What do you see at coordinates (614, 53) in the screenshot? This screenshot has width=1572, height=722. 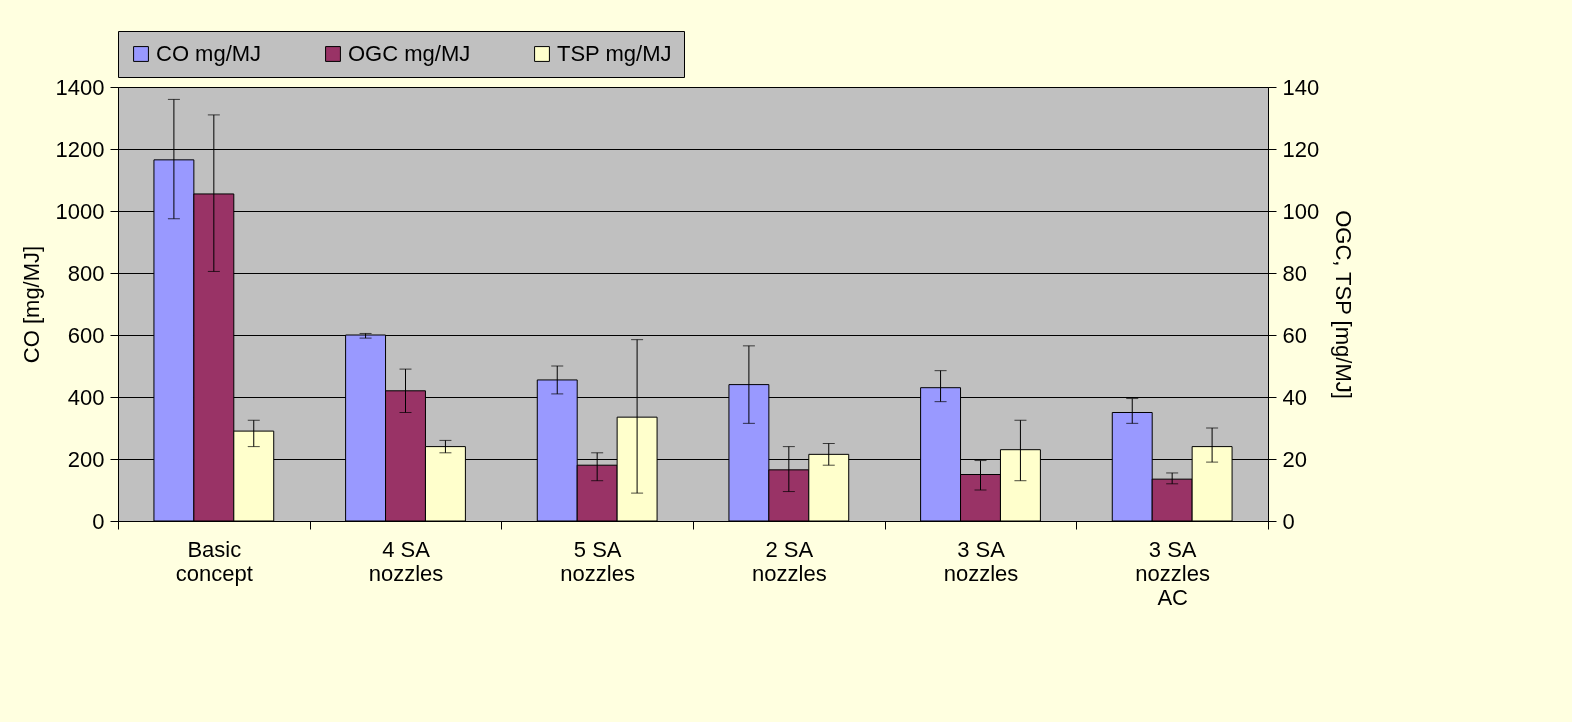 I see `legend-label: TSP mg/MJ` at bounding box center [614, 53].